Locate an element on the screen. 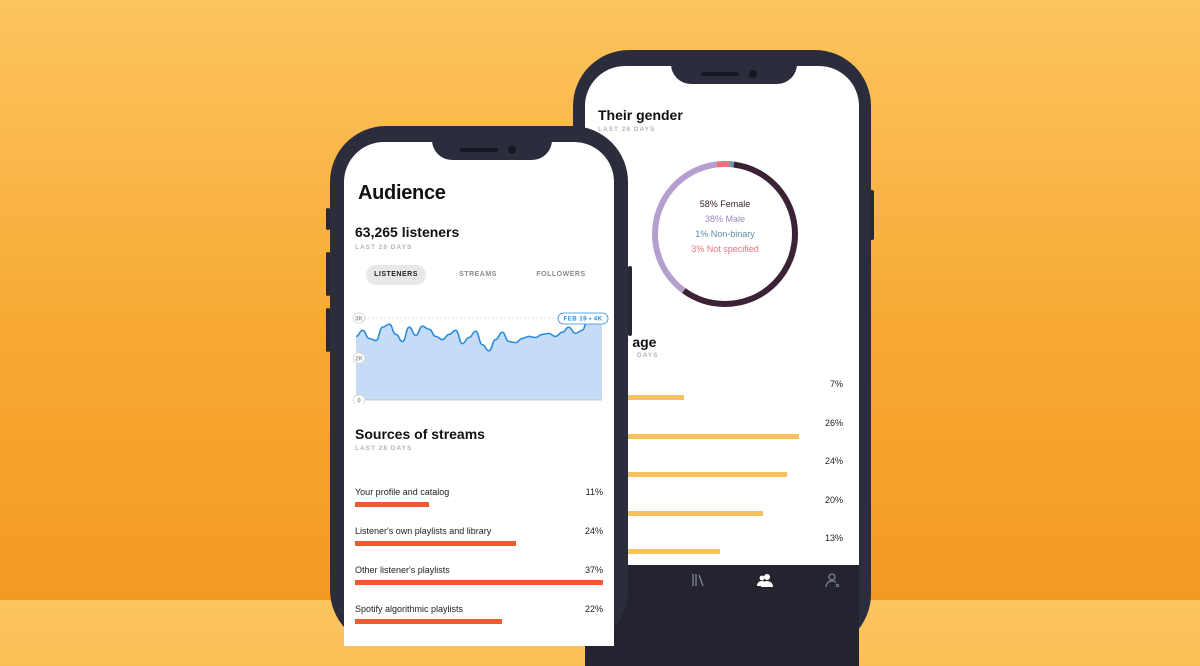 This screenshot has height=666, width=1200. chart-series-line is located at coordinates (479, 334).